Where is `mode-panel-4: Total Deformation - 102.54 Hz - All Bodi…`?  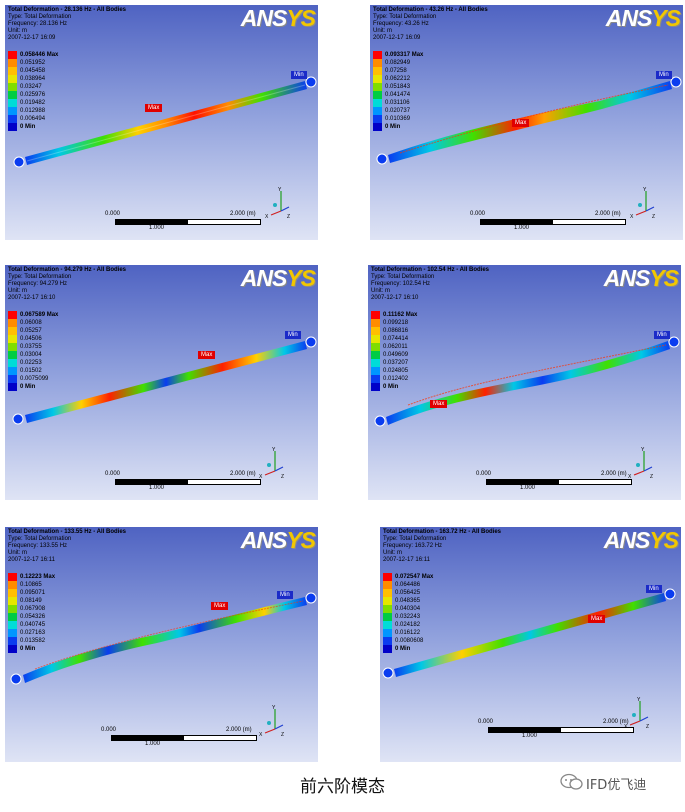
mode-panel-4: Total Deformation - 102.54 Hz - All Bodi… is located at coordinates (524, 382).